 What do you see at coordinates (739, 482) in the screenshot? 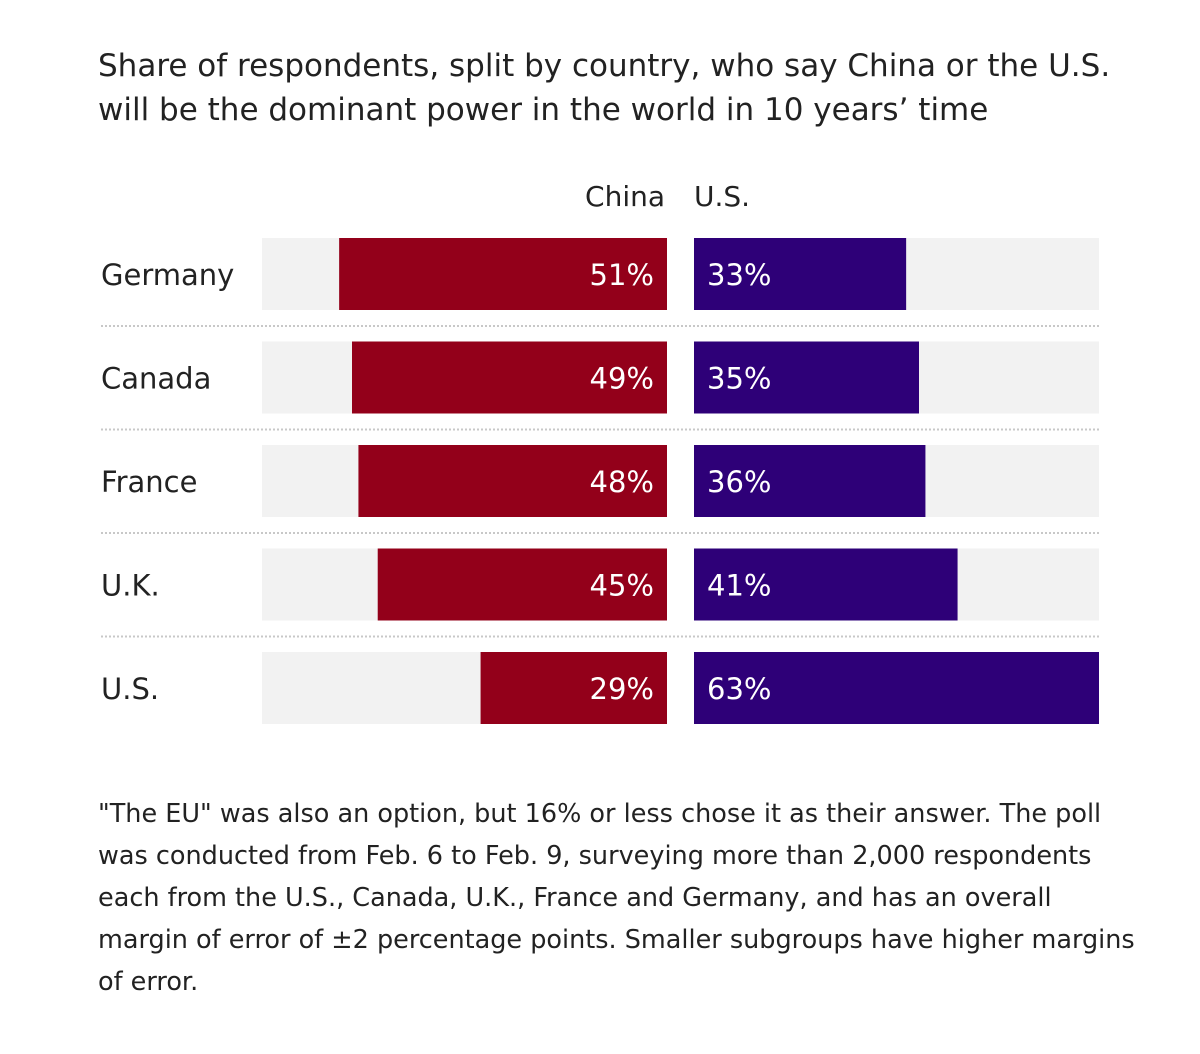
I see `value-label-us: 36%` at bounding box center [739, 482].